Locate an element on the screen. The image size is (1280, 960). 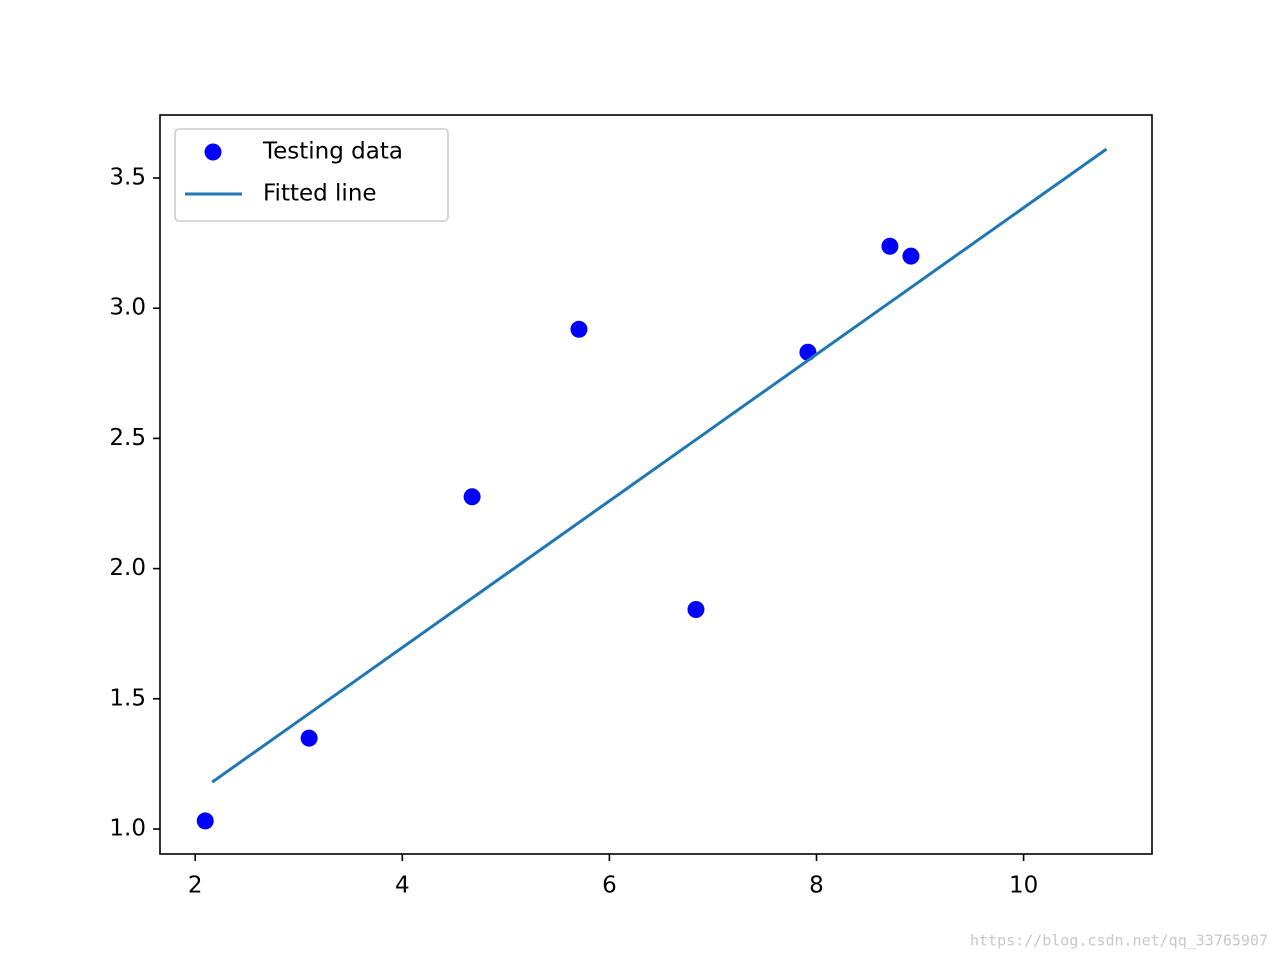
legend-marker is located at coordinates (213, 152).